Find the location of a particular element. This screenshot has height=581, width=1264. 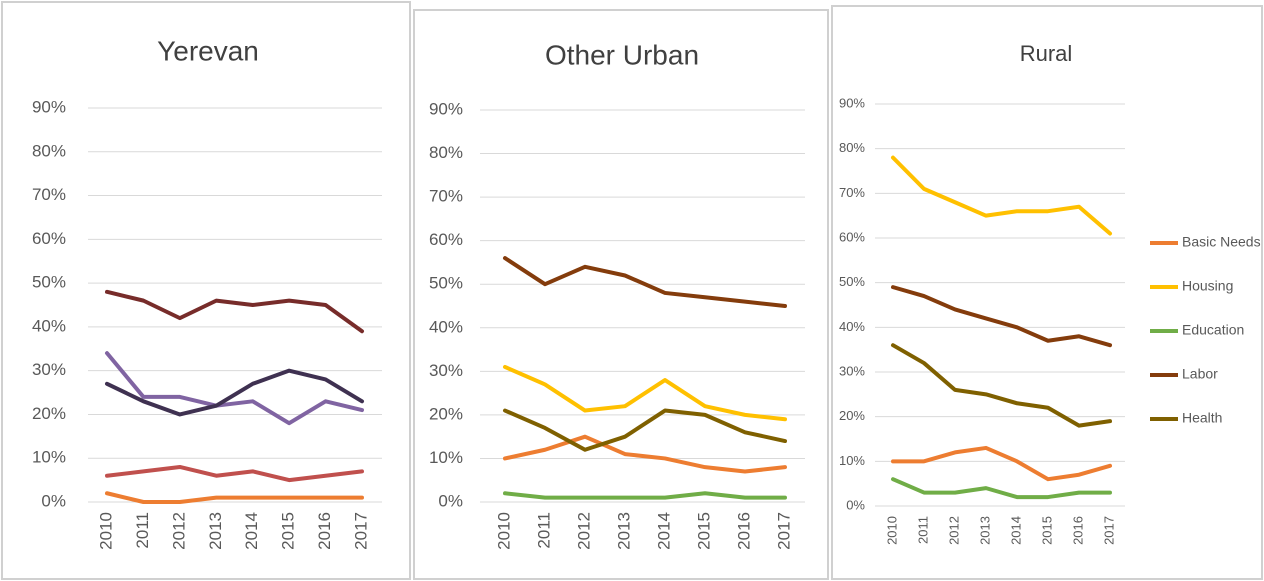

legend-label: Housing is located at coordinates (1207, 286).